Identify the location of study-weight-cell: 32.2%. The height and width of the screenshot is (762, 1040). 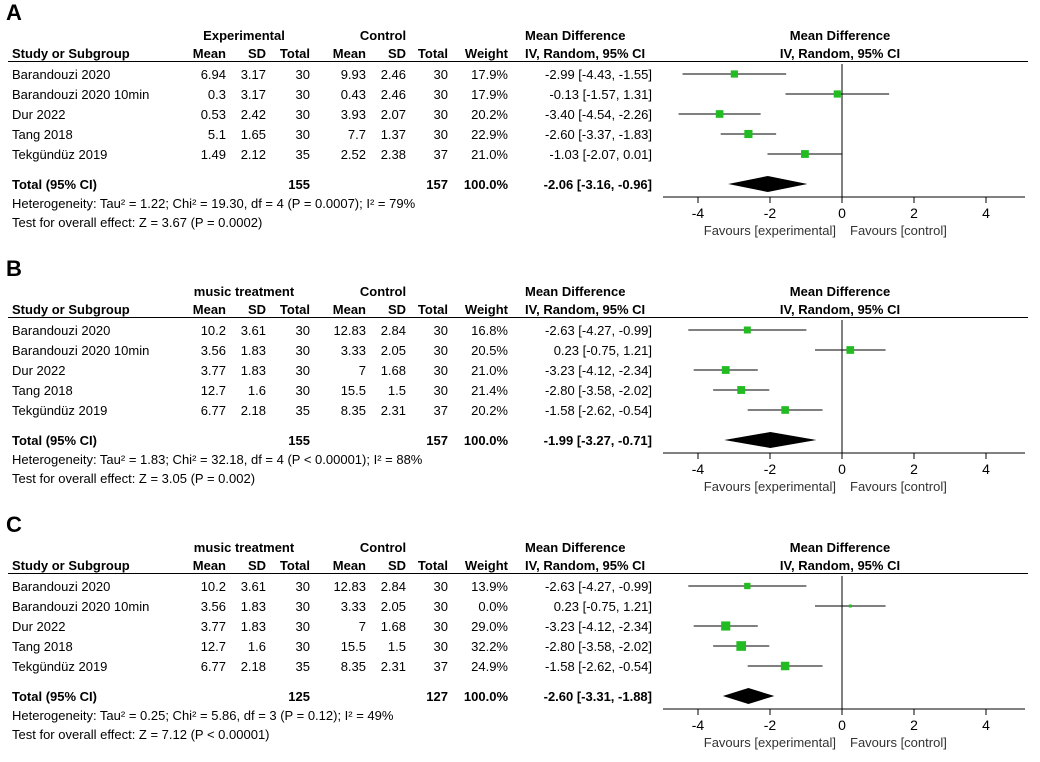
(489, 646).